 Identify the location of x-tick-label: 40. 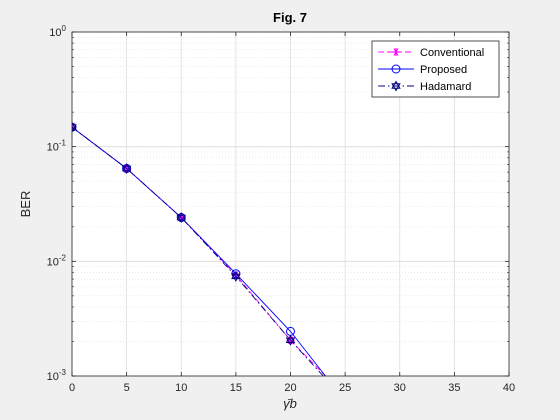
(509, 388).